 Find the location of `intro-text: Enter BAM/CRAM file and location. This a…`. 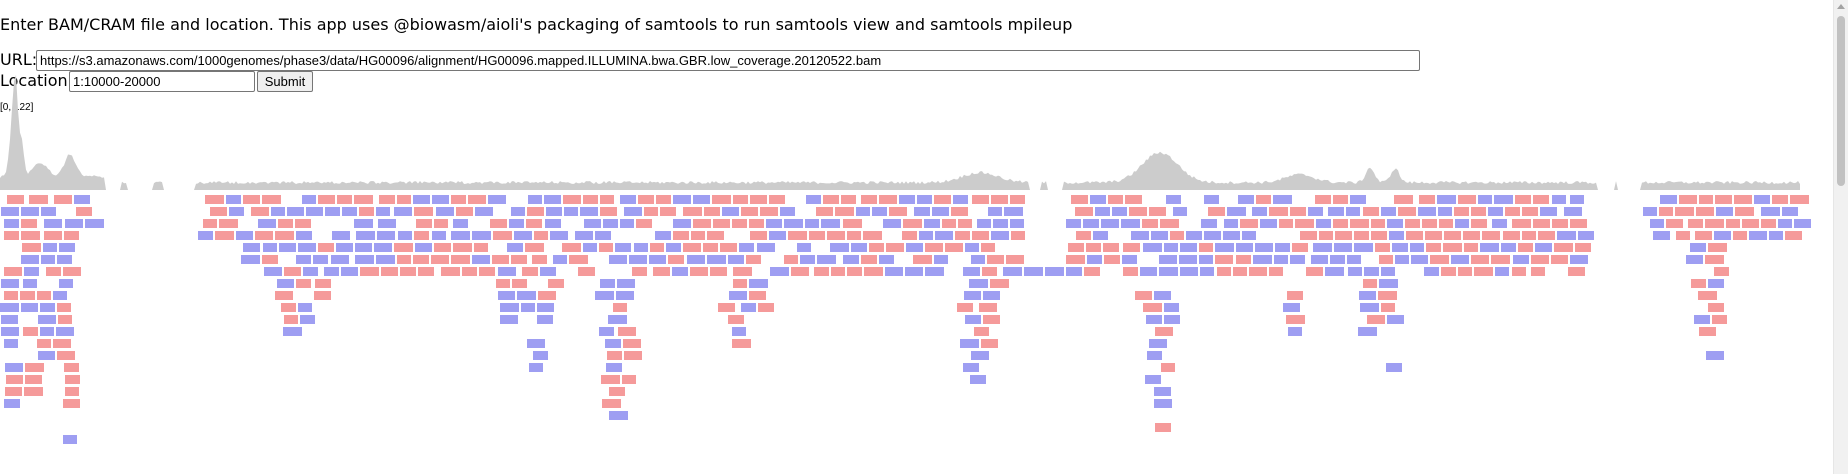

intro-text: Enter BAM/CRAM file and location. This a… is located at coordinates (536, 24).